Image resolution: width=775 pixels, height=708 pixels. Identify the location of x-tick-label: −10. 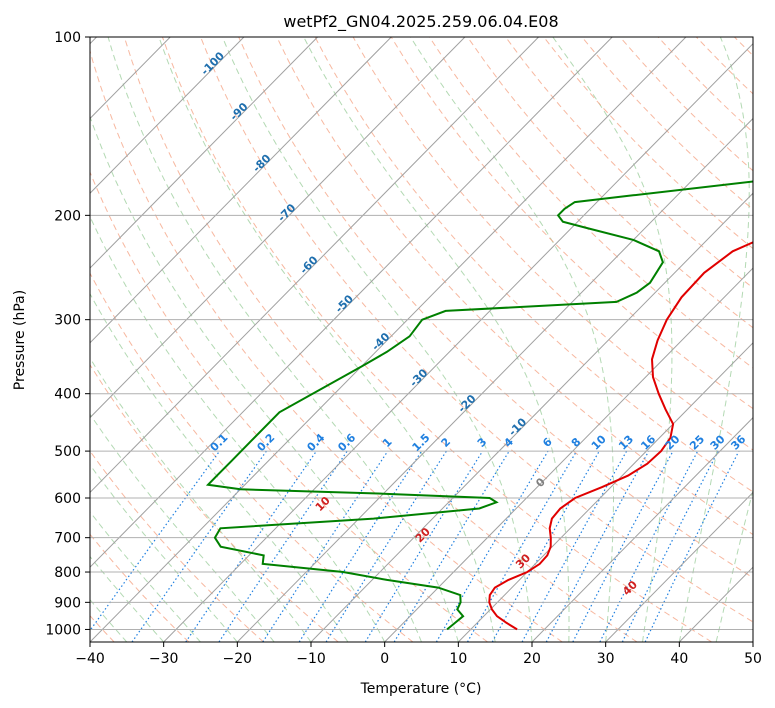
(311, 659).